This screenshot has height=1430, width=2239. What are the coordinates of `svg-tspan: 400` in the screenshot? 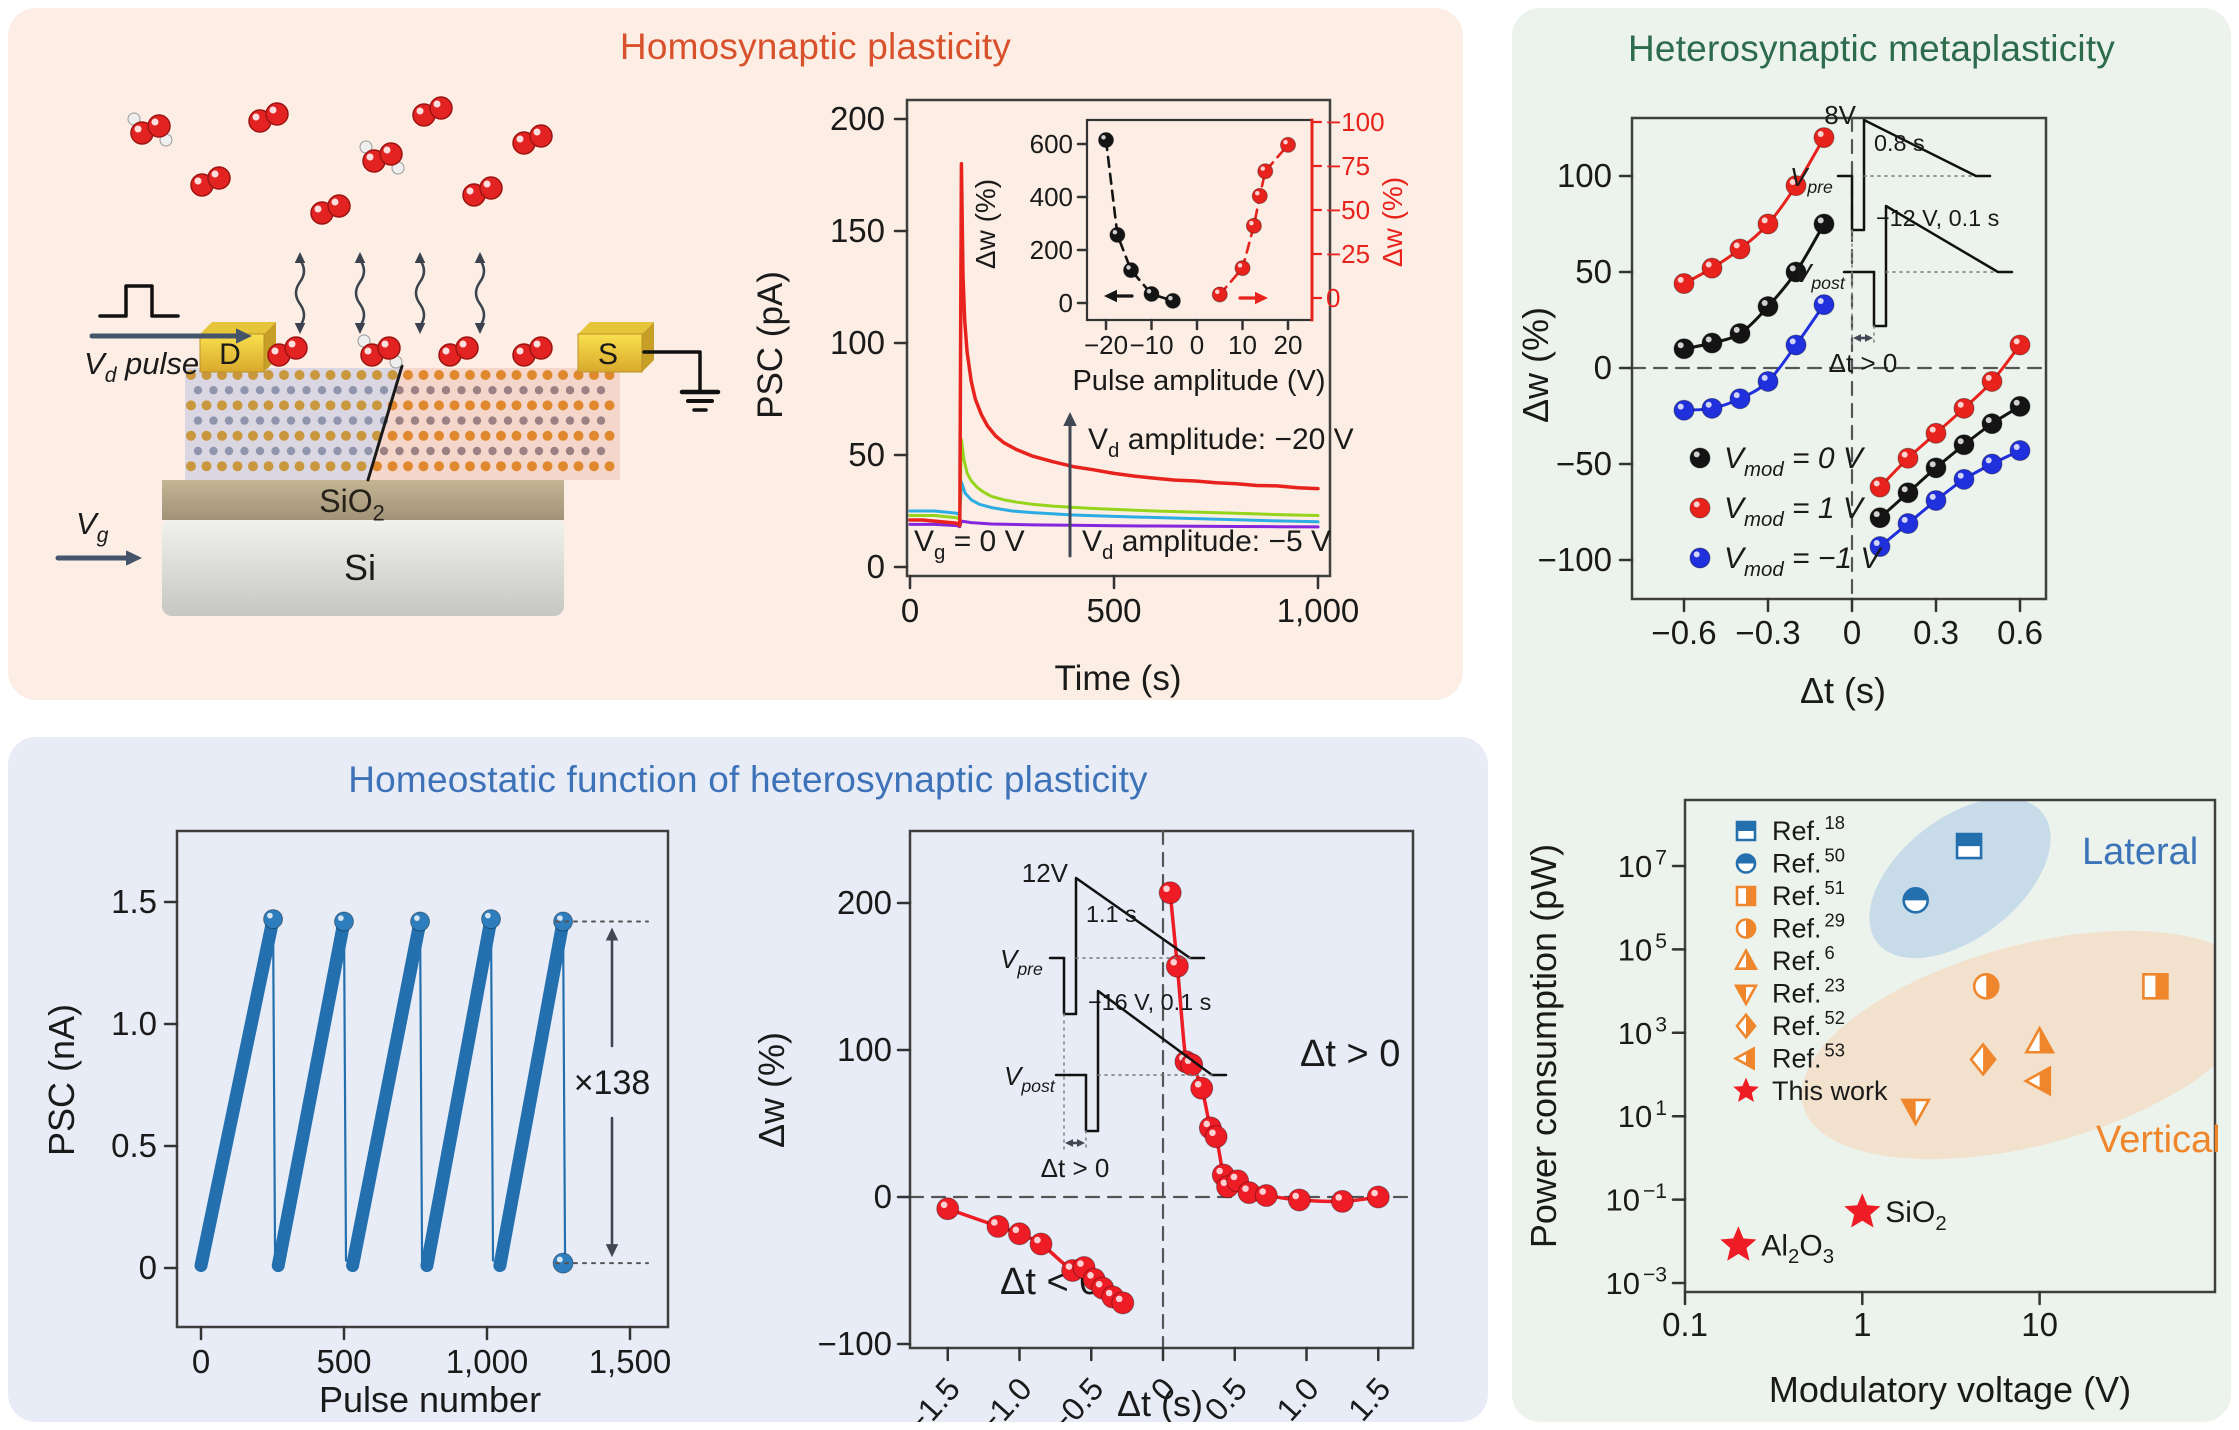 It's located at (1051, 197).